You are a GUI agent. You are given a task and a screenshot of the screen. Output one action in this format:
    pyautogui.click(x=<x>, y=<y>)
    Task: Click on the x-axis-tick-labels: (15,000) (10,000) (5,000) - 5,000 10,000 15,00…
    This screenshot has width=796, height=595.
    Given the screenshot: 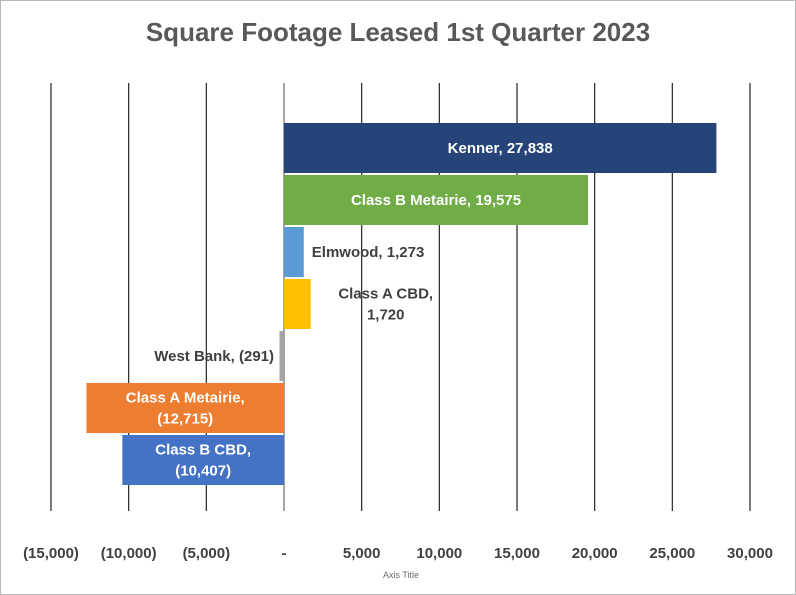 What is the action you would take?
    pyautogui.click(x=398, y=553)
    